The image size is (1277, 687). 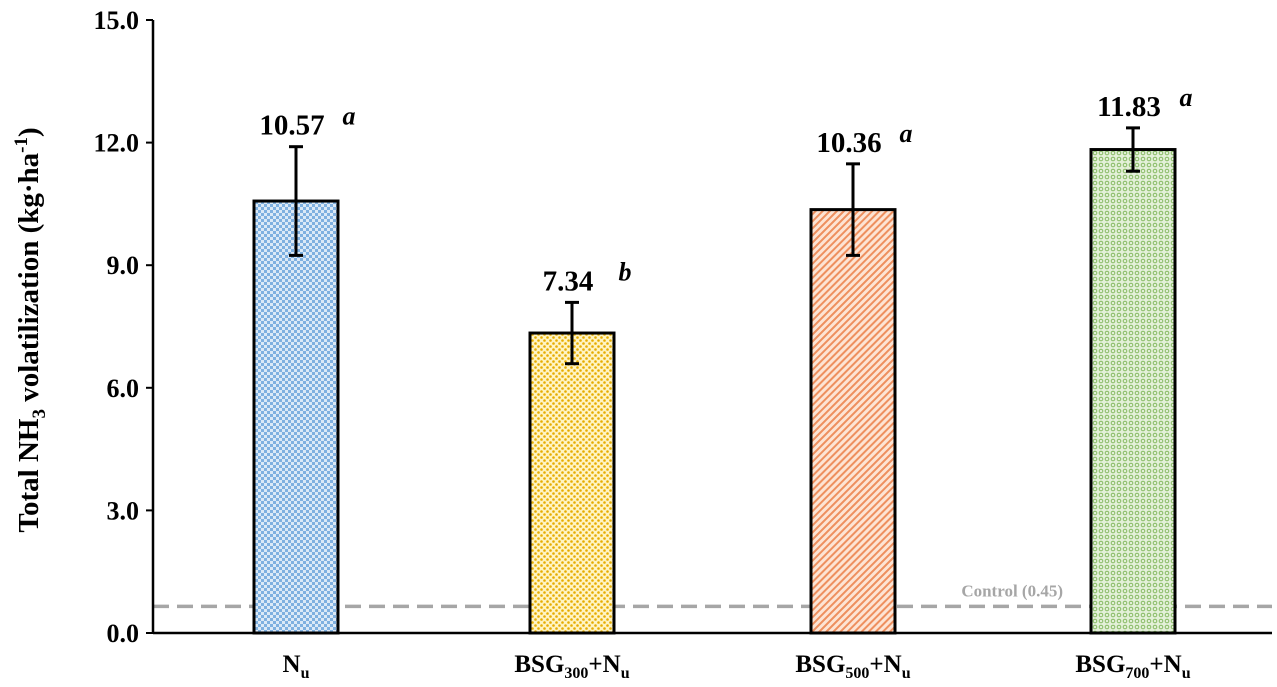 I want to click on data-label: 10.36, so click(x=848, y=143).